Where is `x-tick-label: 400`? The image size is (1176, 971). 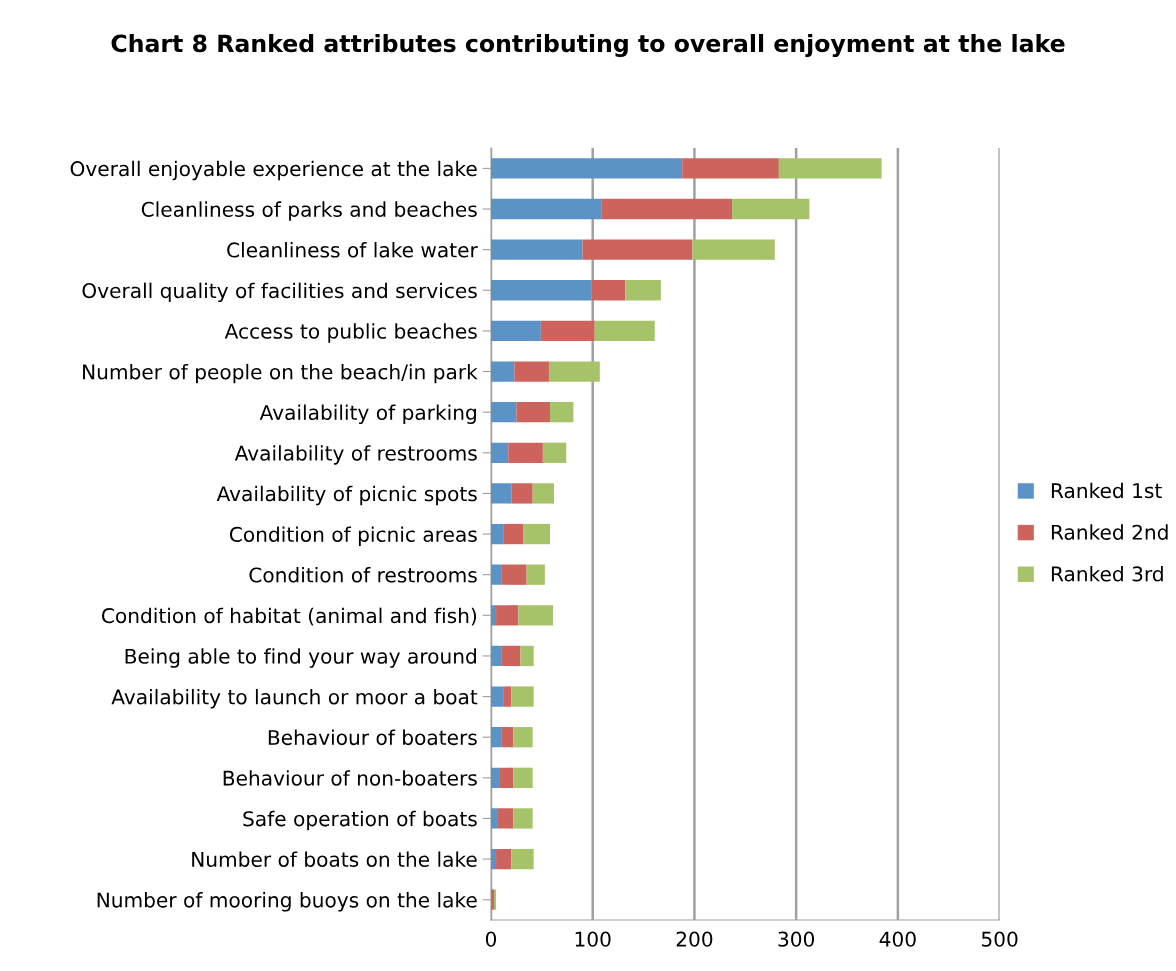
x-tick-label: 400 is located at coordinates (897, 939).